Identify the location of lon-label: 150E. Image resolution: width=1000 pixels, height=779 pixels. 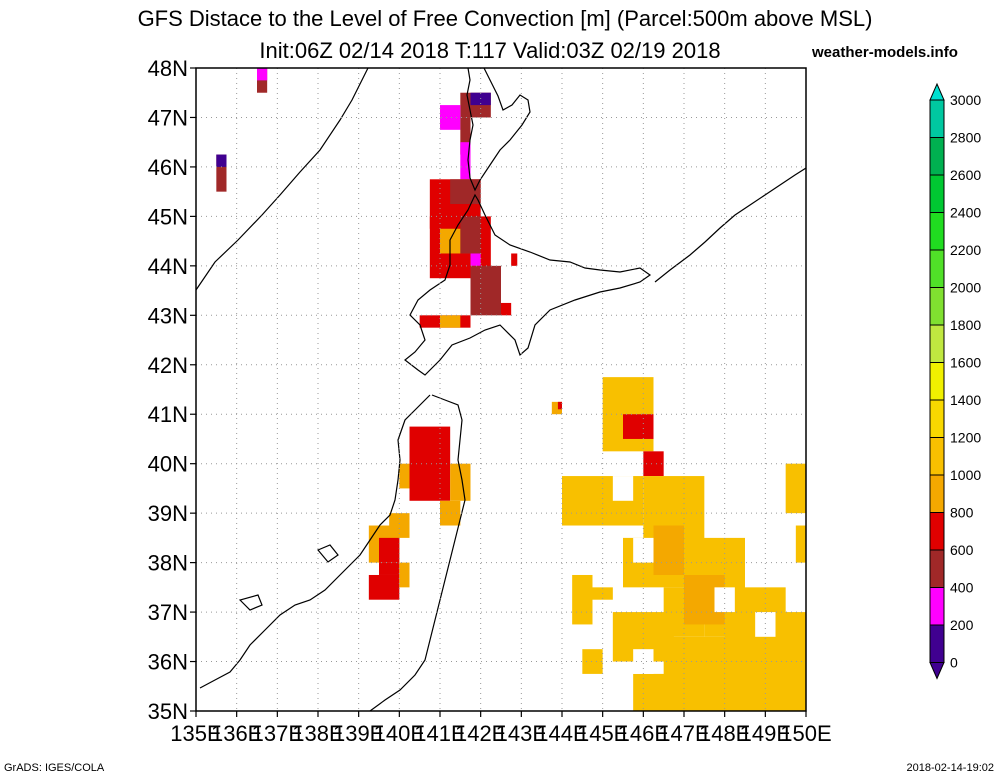
(805, 733).